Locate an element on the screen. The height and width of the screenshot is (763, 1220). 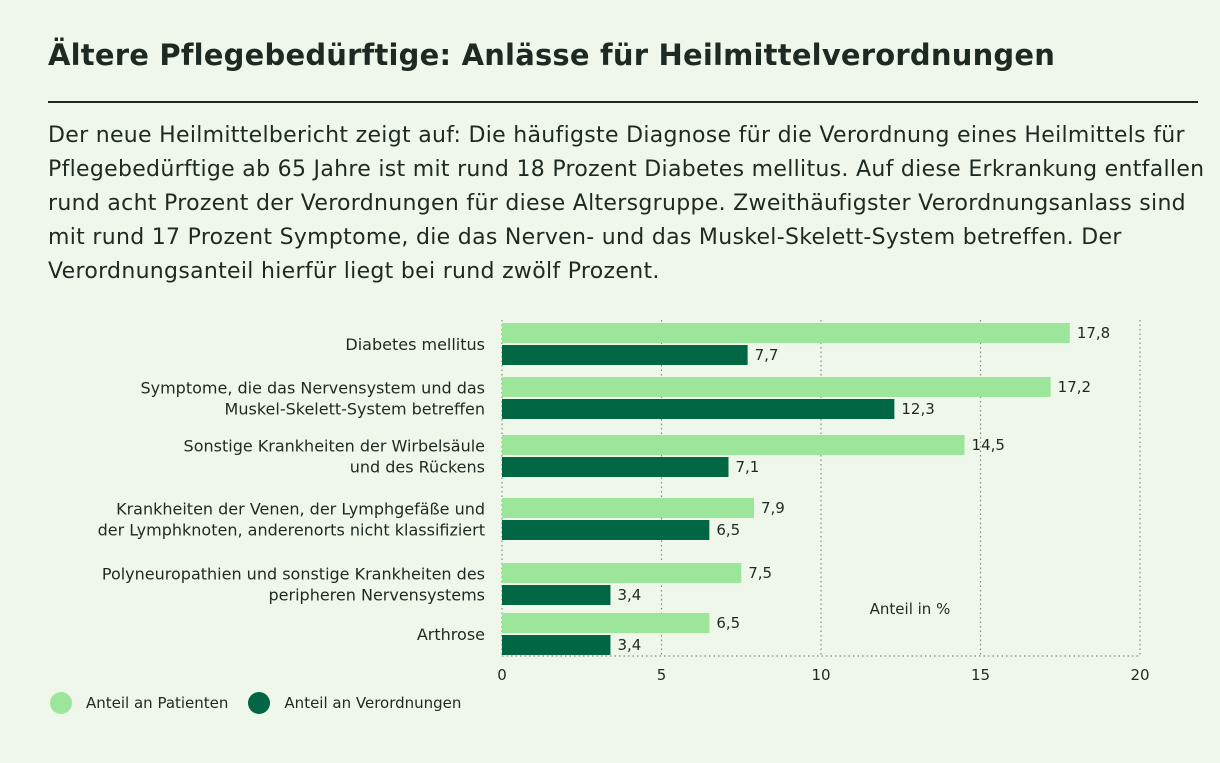
data-label: 7,9 is located at coordinates (773, 508).